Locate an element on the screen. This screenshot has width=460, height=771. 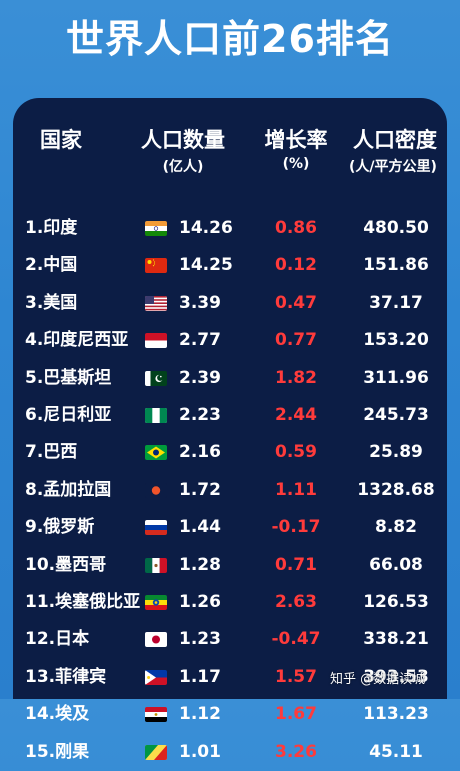
table-row: 11.埃塞俄比亚 1.26 2.63 126.53 is located at coordinates (230, 602).